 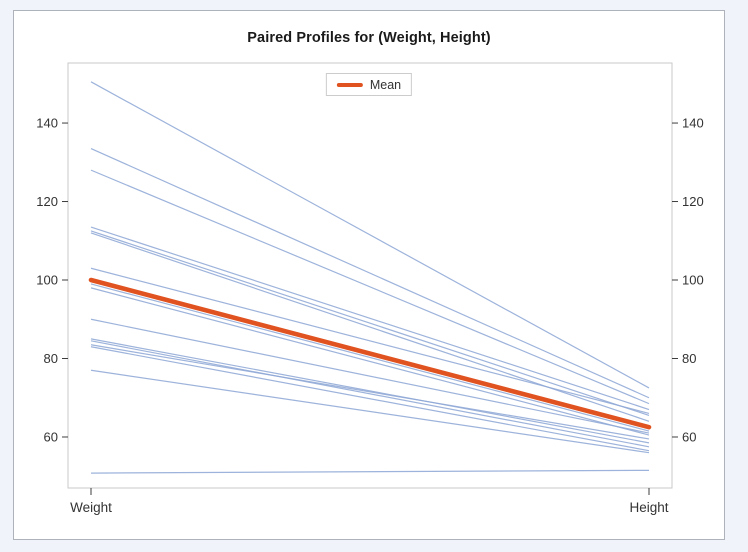 What do you see at coordinates (47, 201) in the screenshot?
I see `y-axis-tick-label-left: 120` at bounding box center [47, 201].